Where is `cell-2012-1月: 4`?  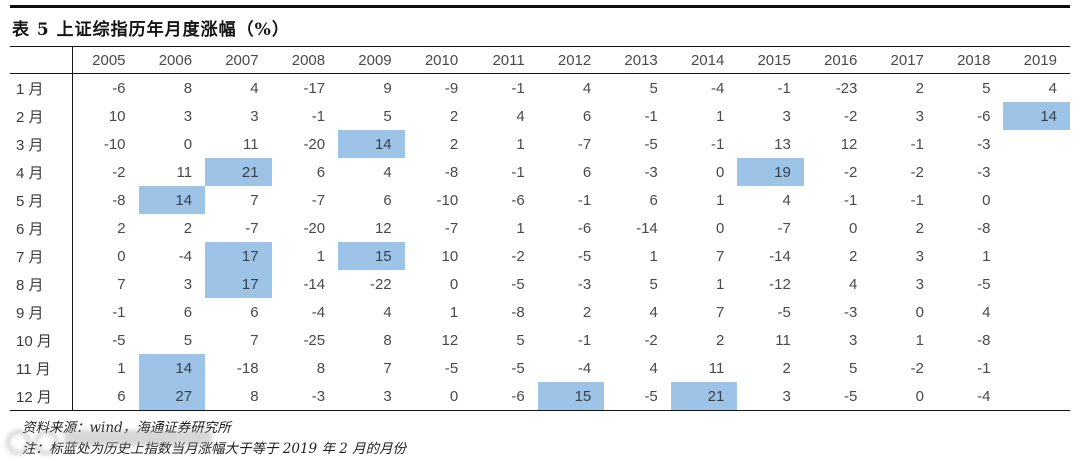
cell-2012-1月: 4 is located at coordinates (587, 88).